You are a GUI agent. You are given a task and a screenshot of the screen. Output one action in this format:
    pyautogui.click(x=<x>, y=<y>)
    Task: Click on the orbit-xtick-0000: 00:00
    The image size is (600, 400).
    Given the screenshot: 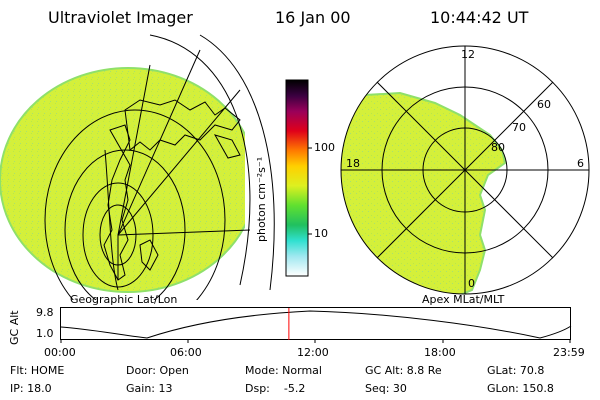 What is the action you would take?
    pyautogui.click(x=60, y=352)
    